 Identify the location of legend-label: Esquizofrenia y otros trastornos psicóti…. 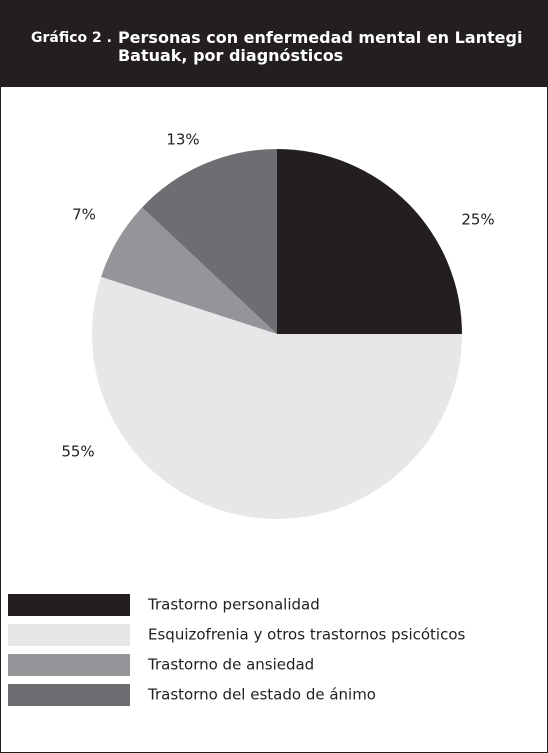
(307, 635).